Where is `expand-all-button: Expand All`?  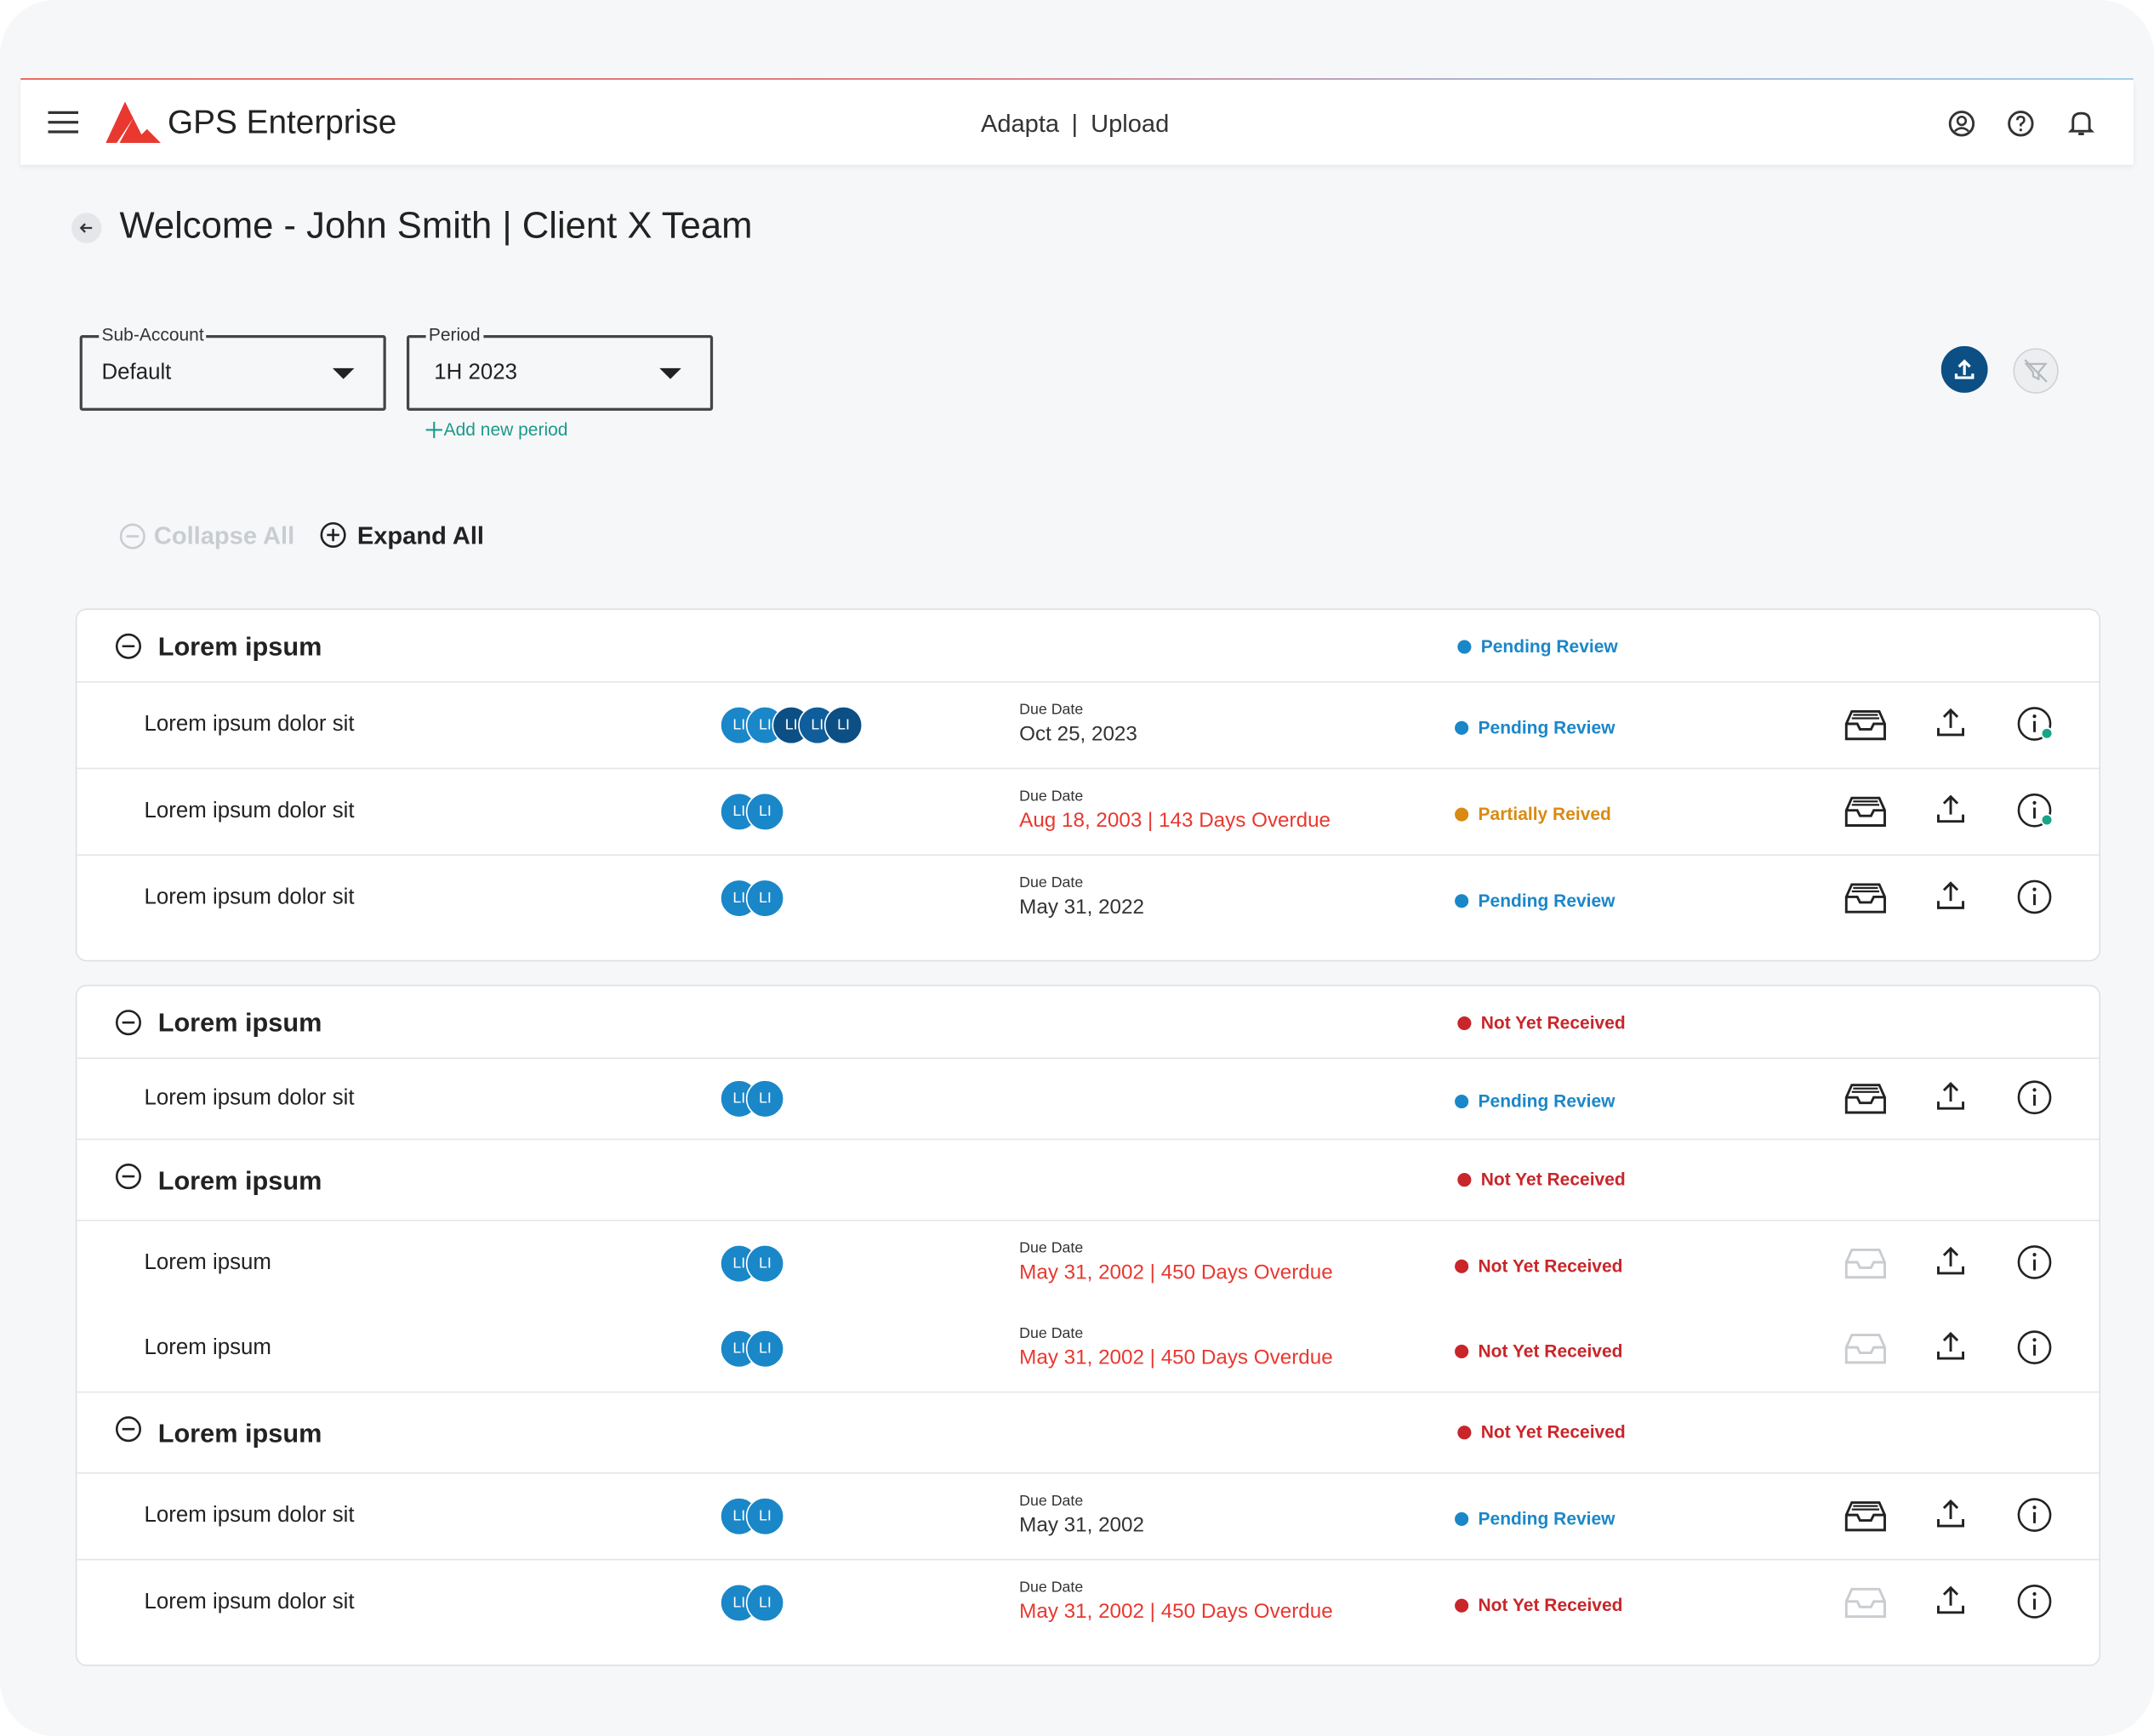
expand-all-button: Expand All is located at coordinates (420, 535).